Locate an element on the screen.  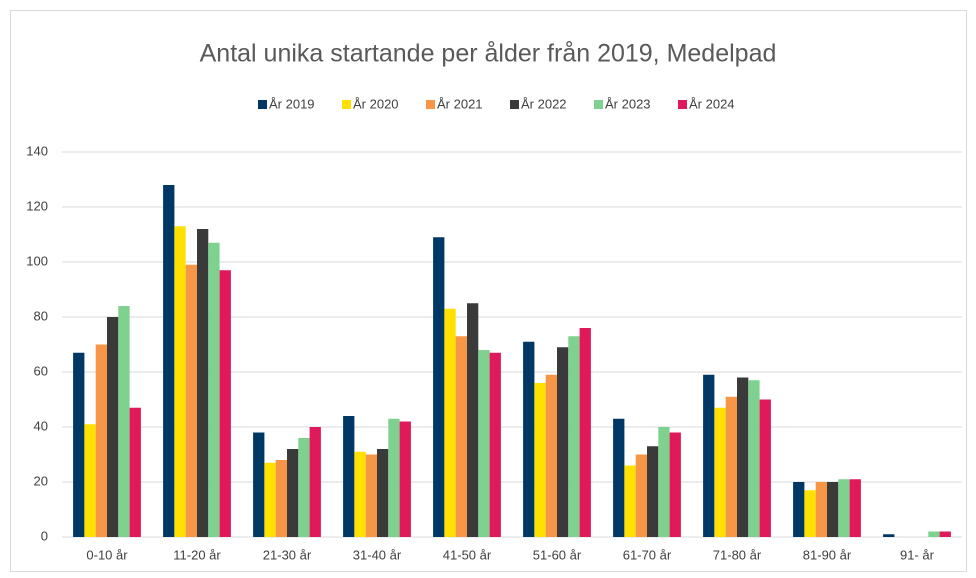
legend-label: År 2020 is located at coordinates (376, 103).